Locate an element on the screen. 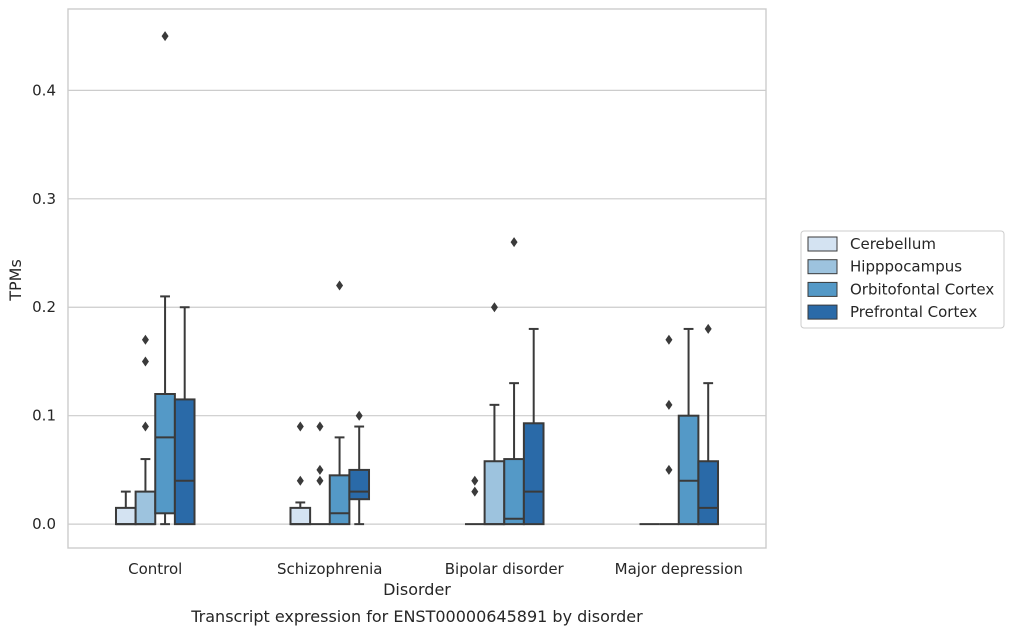 Image resolution: width=1014 pixels, height=634 pixels. y-tick-label: 0.4 is located at coordinates (44, 90).